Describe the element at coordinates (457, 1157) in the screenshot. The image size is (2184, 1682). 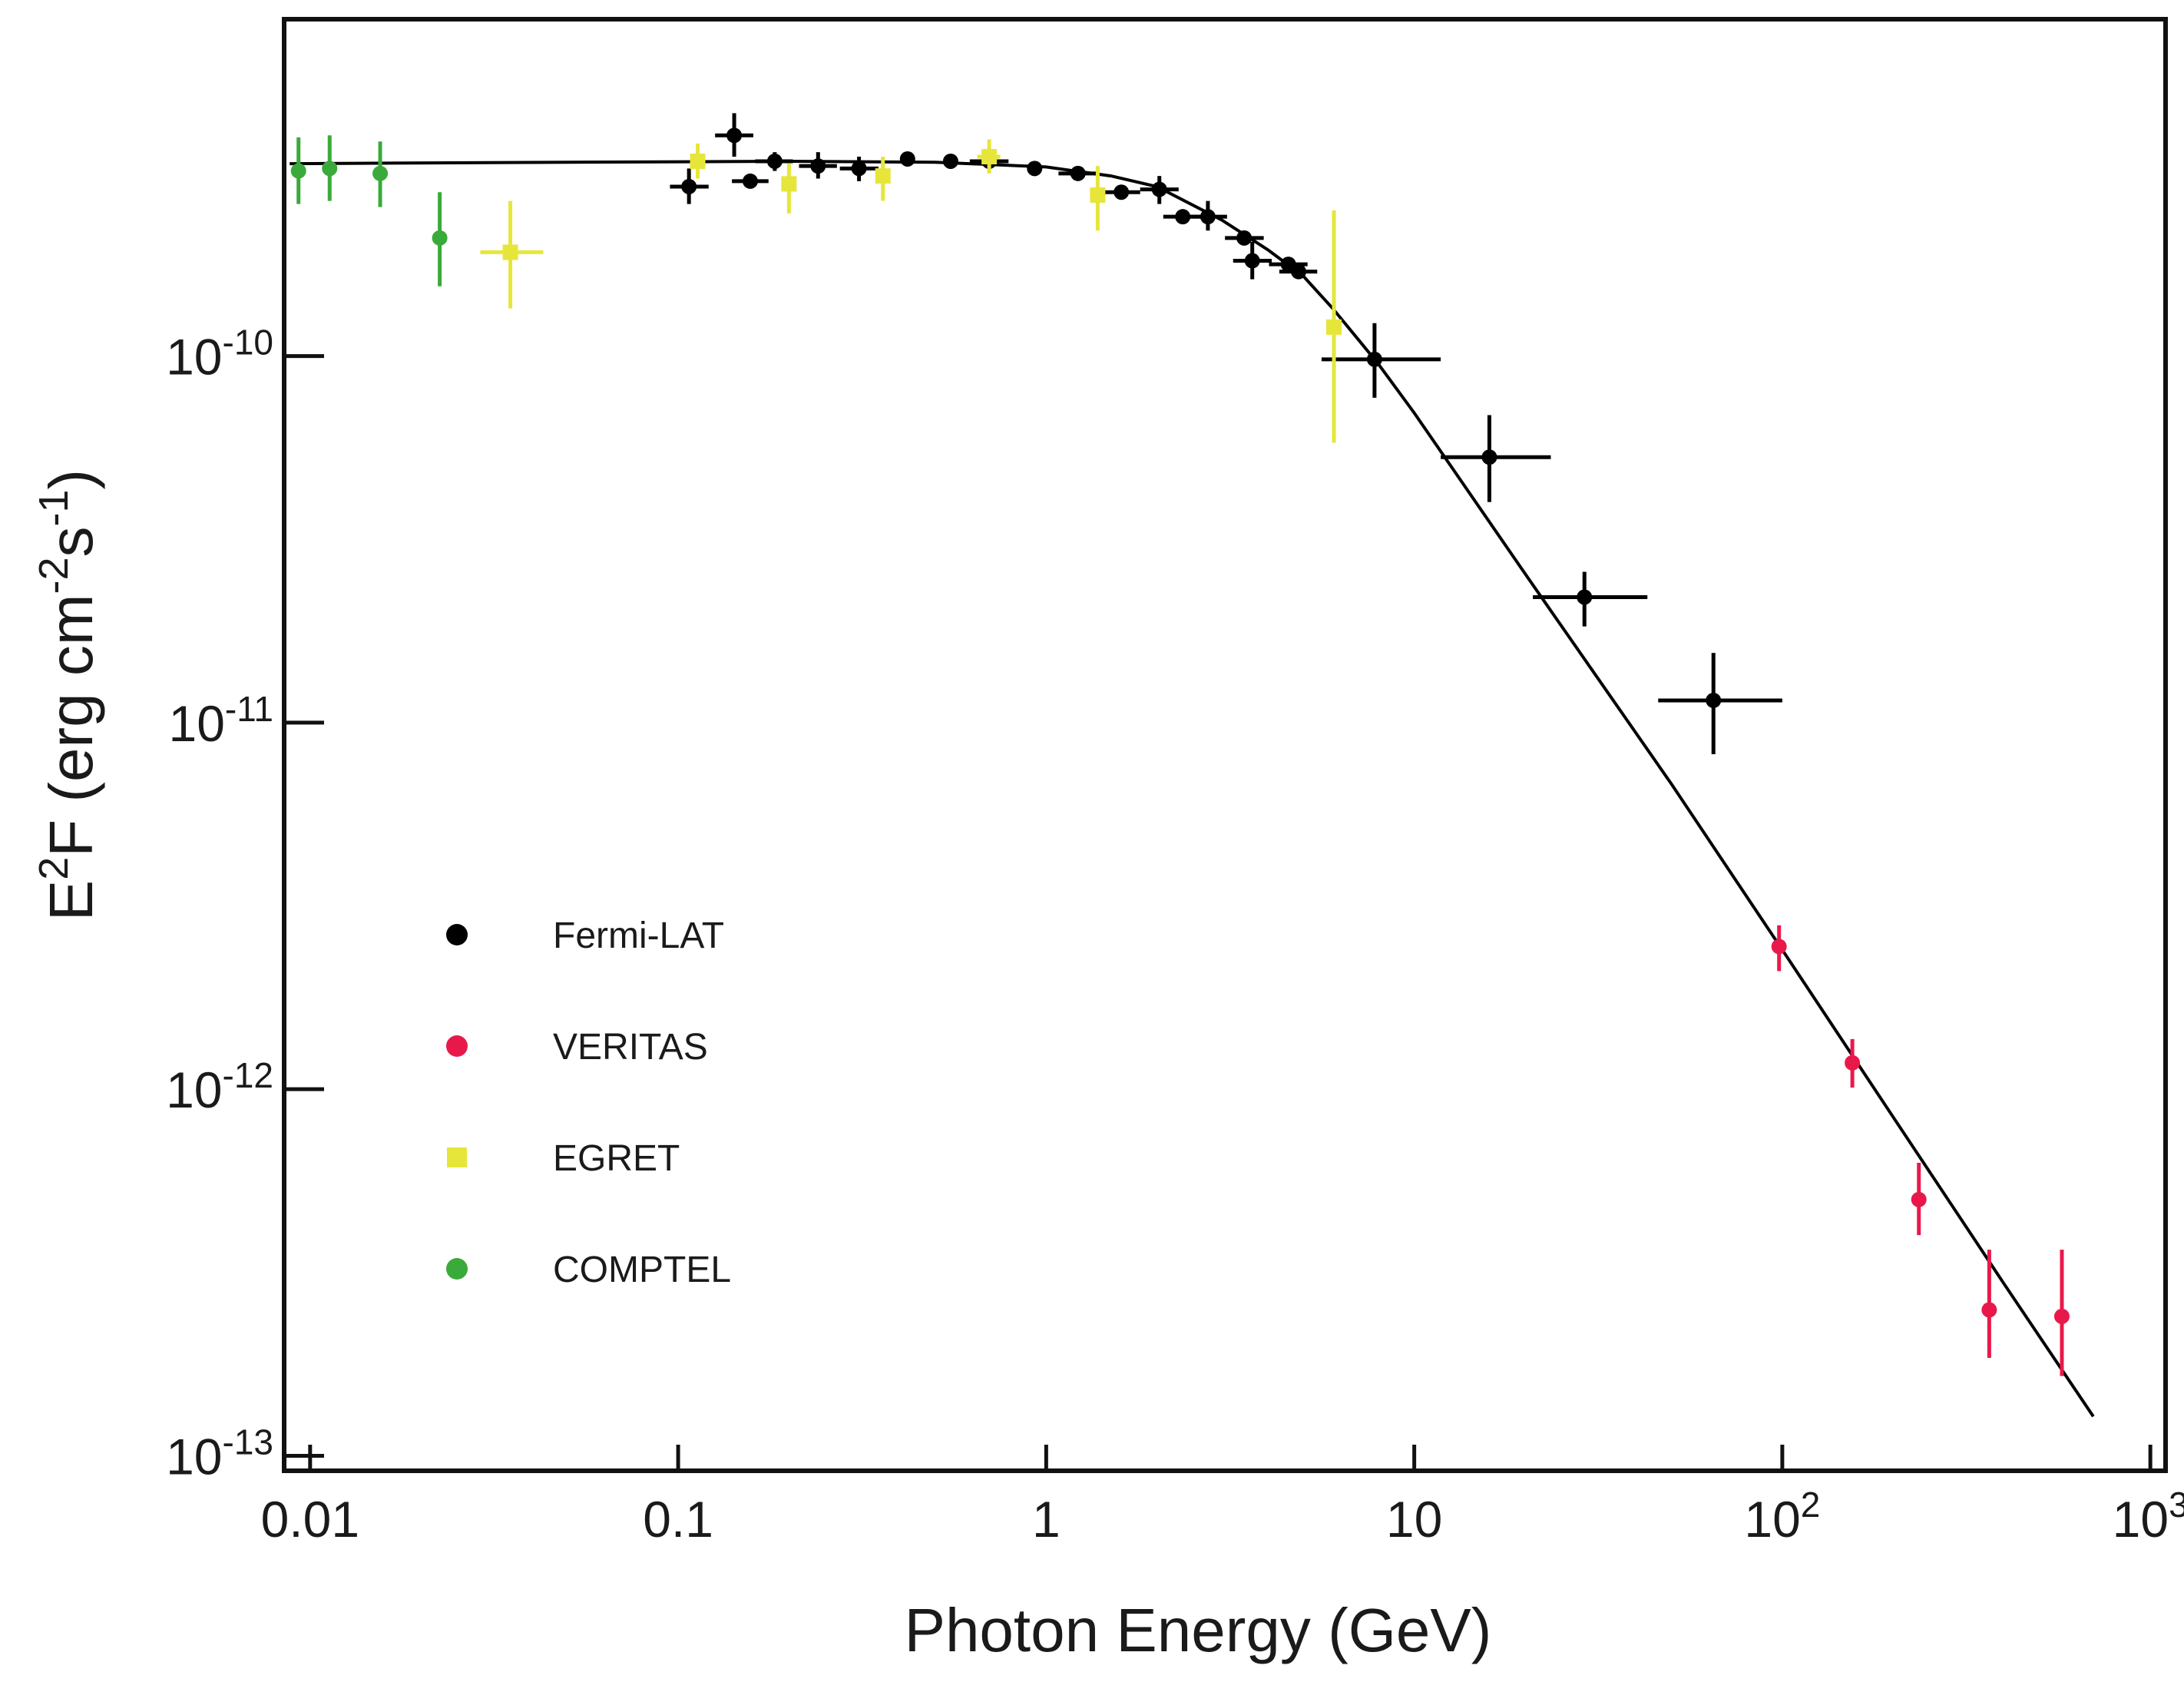
I see `legend-marker-egret` at that location.